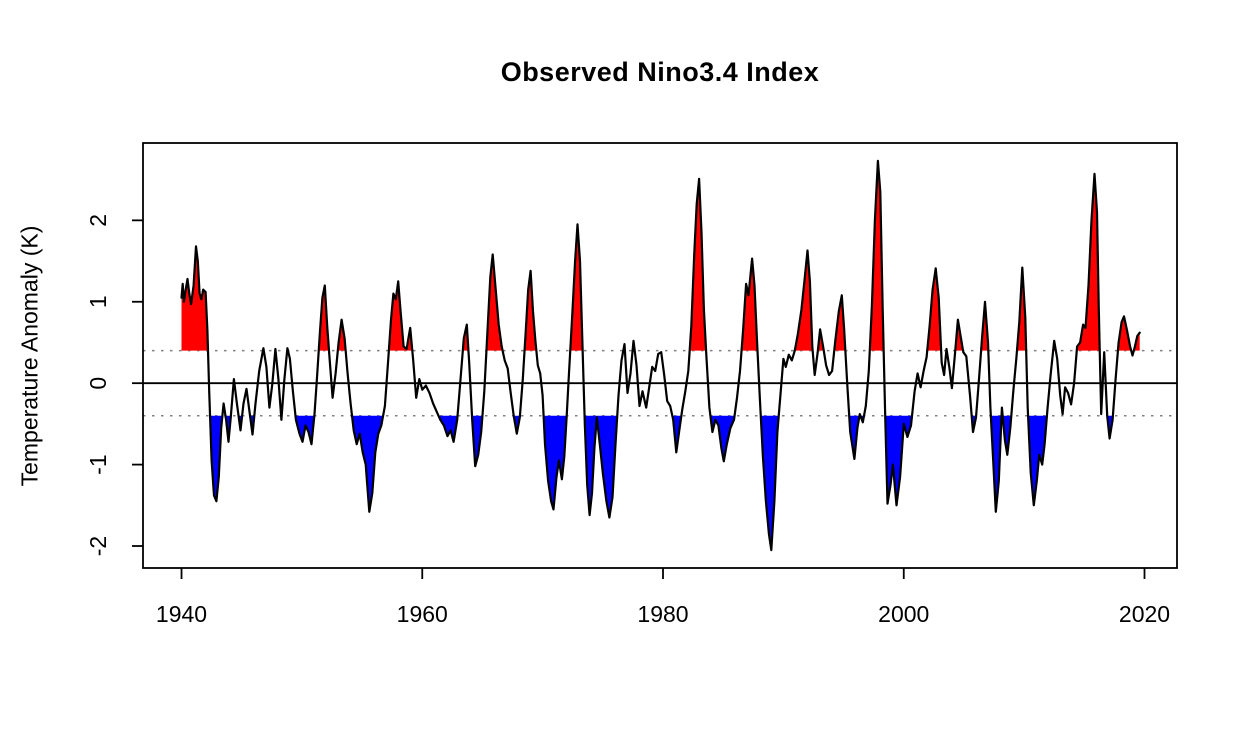  What do you see at coordinates (98, 546) in the screenshot?
I see `y-axis-tick-label--2: -2` at bounding box center [98, 546].